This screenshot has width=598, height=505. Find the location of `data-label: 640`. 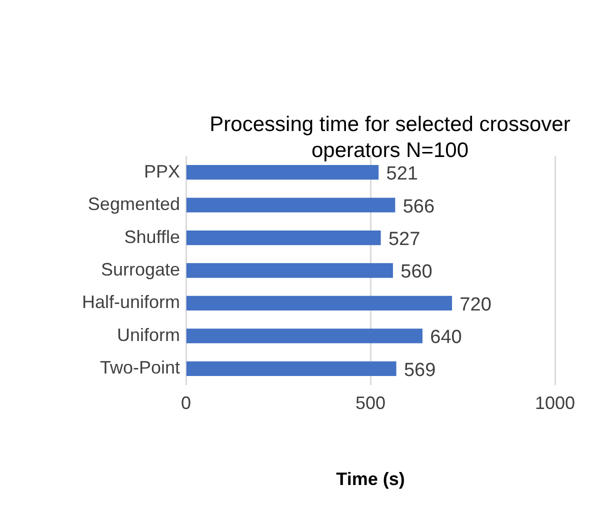

data-label: 640 is located at coordinates (446, 337).